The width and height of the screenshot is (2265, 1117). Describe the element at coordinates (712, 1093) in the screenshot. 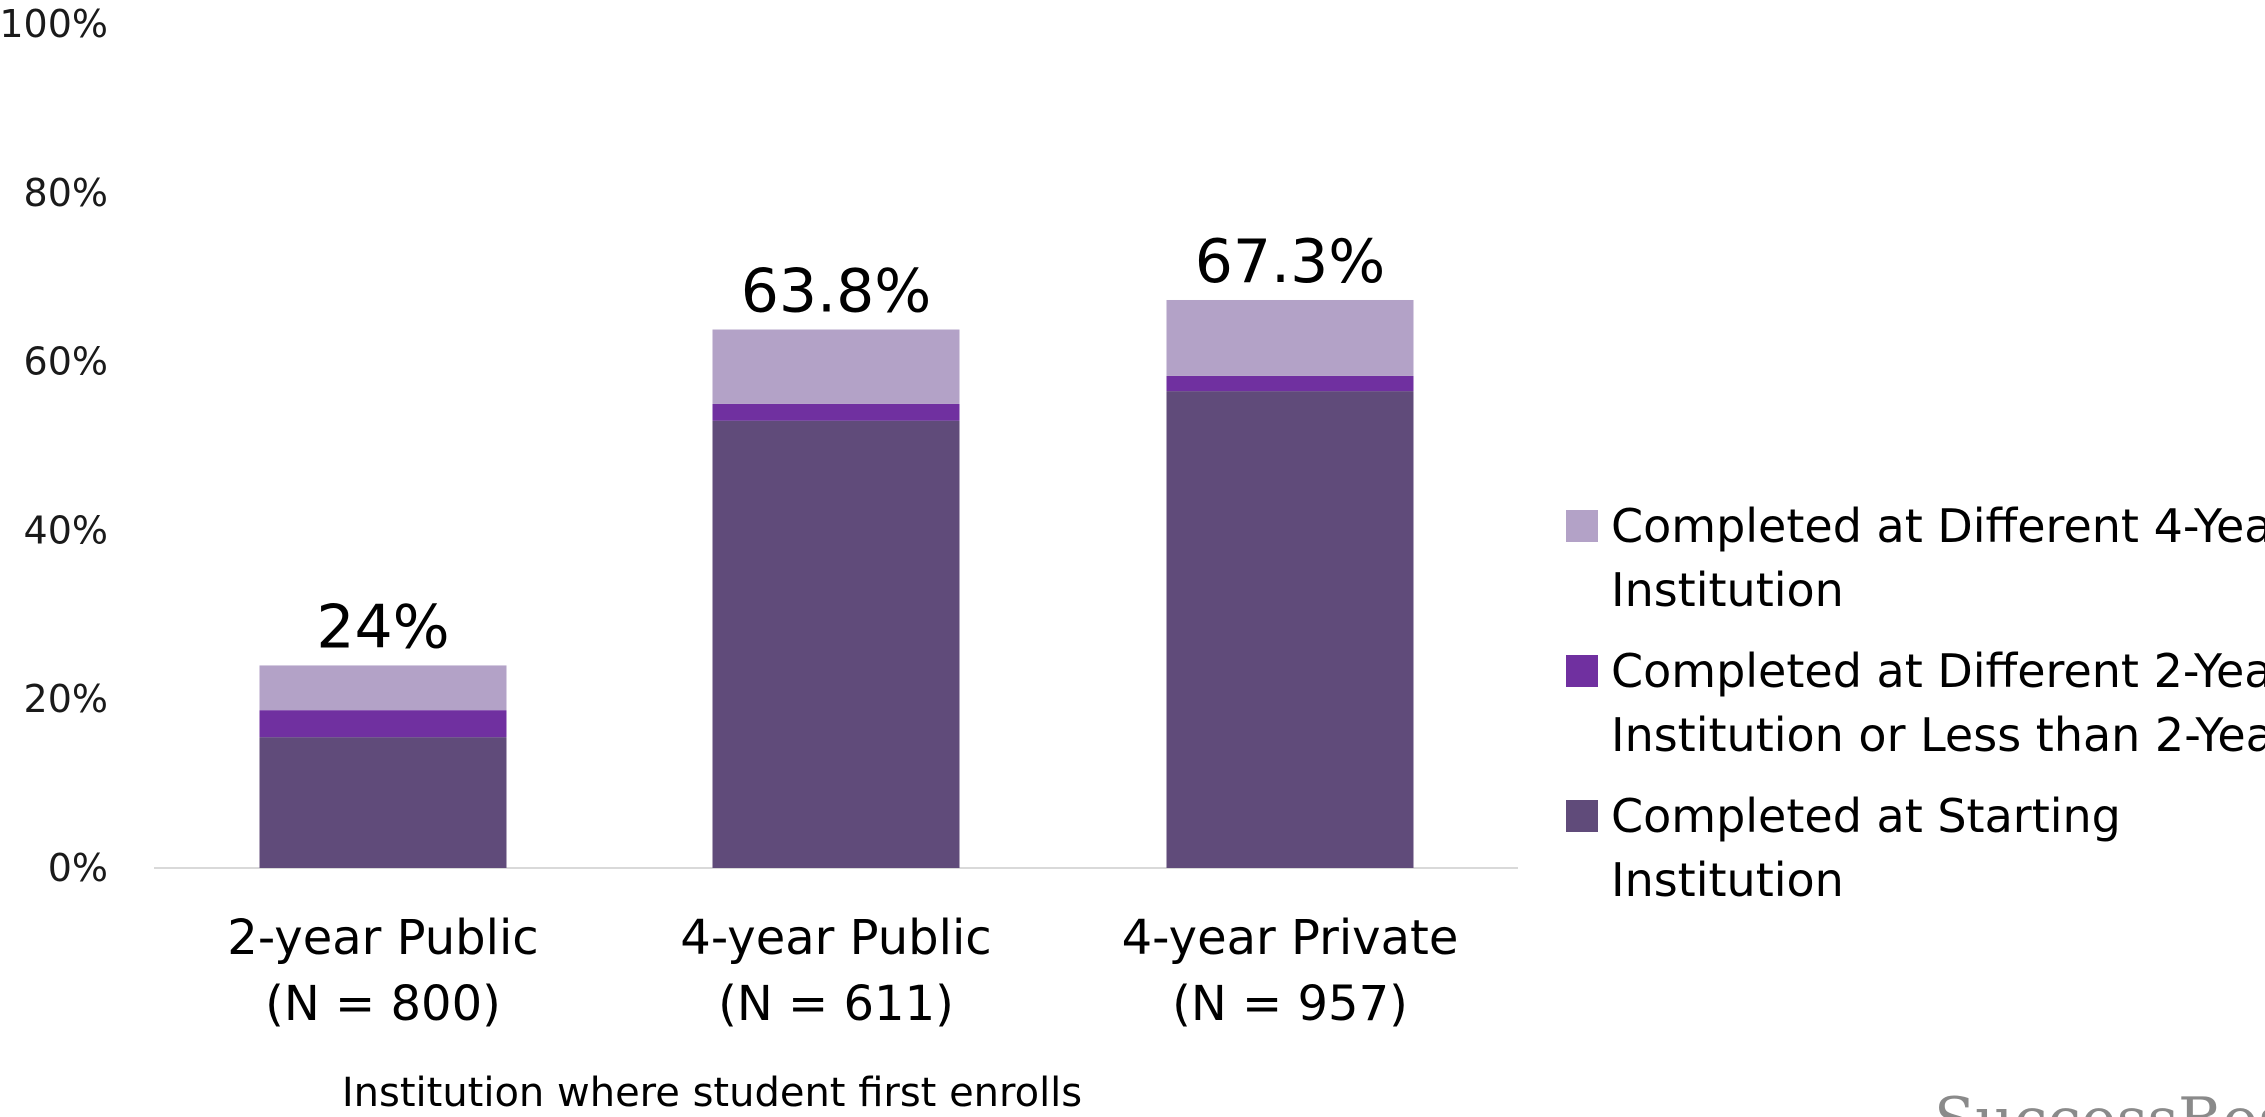

I see `x-axis-title: Institution where student first enrolls` at that location.